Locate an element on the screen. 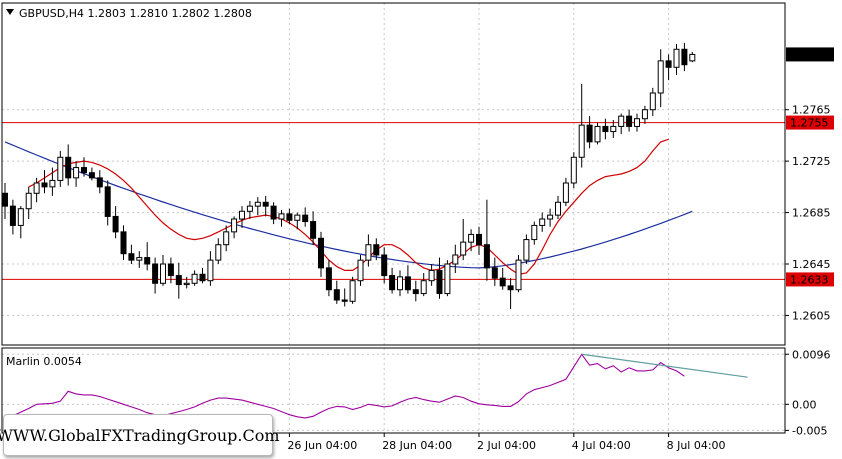 The image size is (842, 459). price-tick-label: 1.2765 is located at coordinates (811, 110).